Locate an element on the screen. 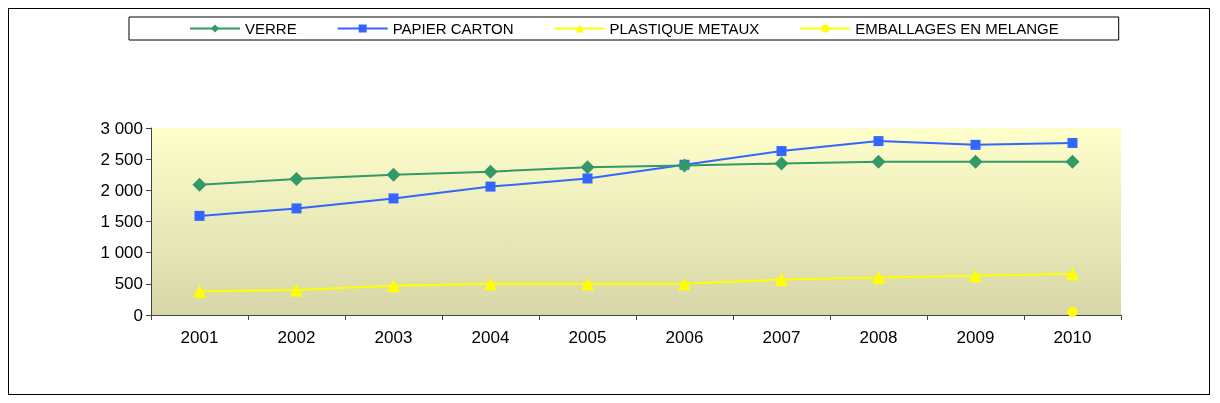 This screenshot has height=403, width=1220. y-tick-label: 3 000 is located at coordinates (121, 128).